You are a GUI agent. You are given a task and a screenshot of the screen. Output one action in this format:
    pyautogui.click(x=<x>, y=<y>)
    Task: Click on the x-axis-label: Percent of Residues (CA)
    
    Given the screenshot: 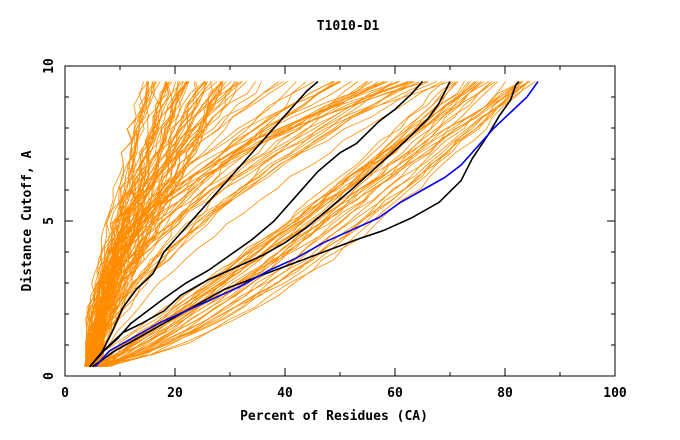 What is the action you would take?
    pyautogui.click(x=334, y=416)
    